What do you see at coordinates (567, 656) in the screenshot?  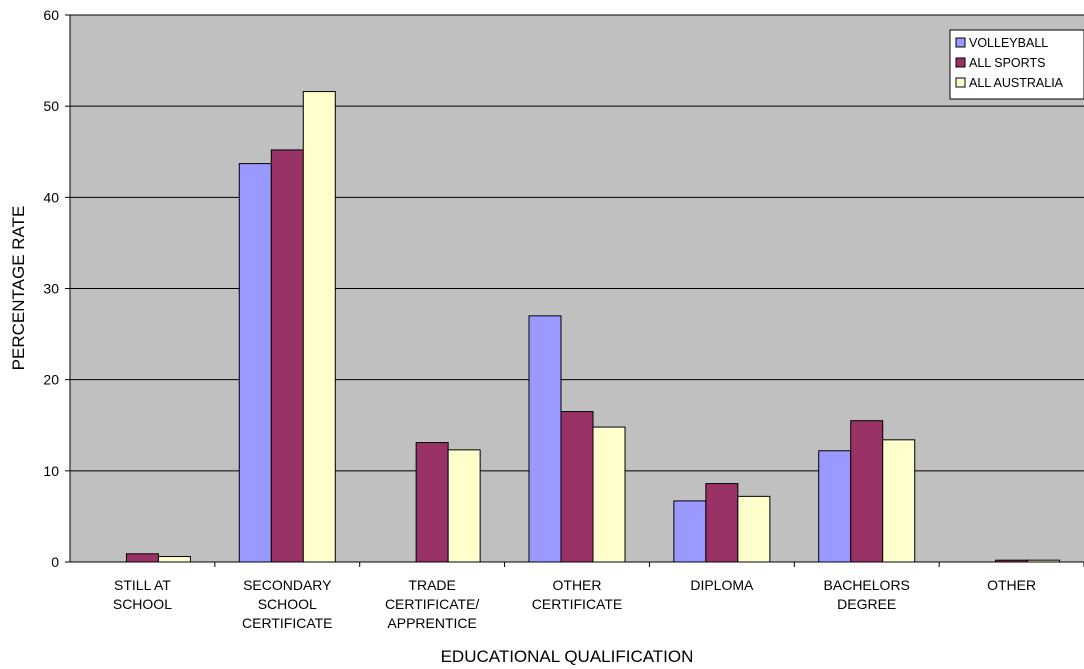 I see `x-axis-title: EDUCATIONAL QUALIFICATION` at bounding box center [567, 656].